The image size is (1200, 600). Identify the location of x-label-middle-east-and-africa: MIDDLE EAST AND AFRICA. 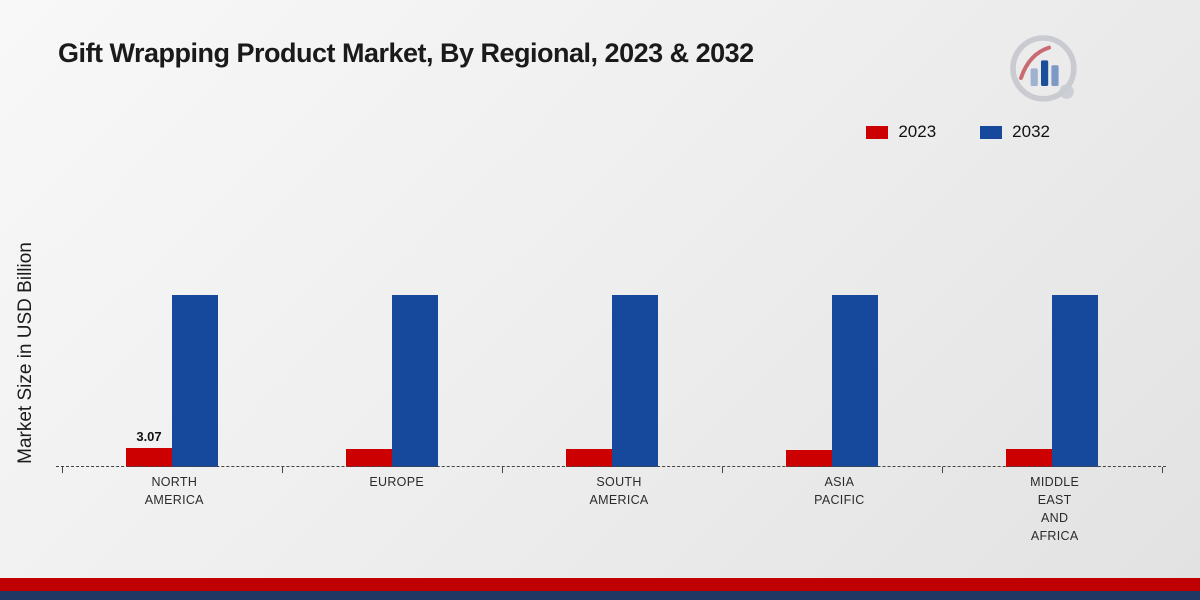
(1055, 509).